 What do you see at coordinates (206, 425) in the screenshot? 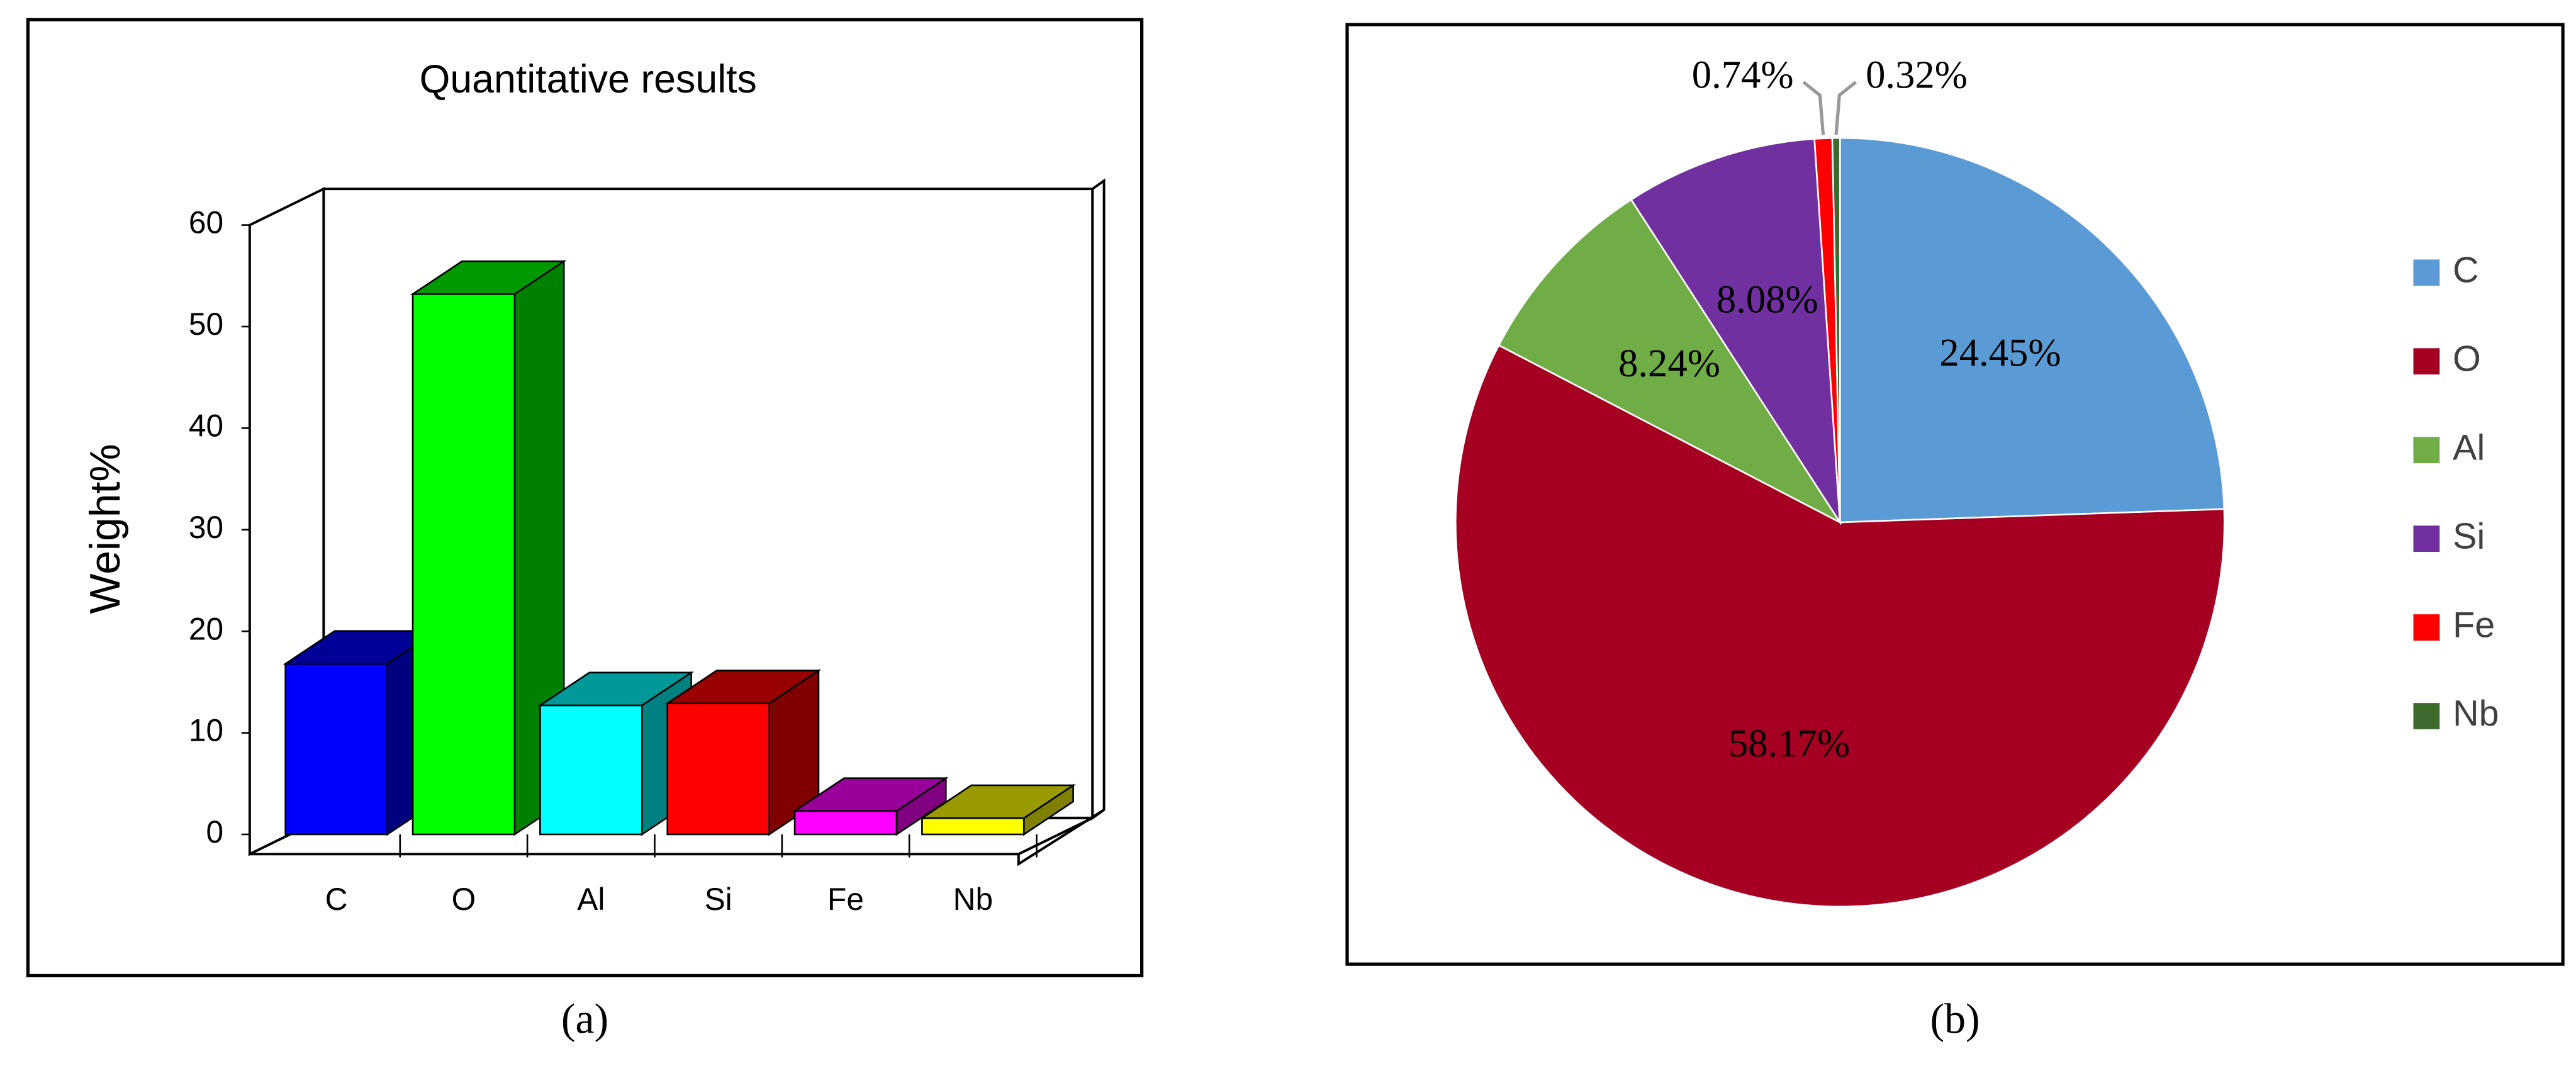
I see `y-tick-label: 40` at bounding box center [206, 425].